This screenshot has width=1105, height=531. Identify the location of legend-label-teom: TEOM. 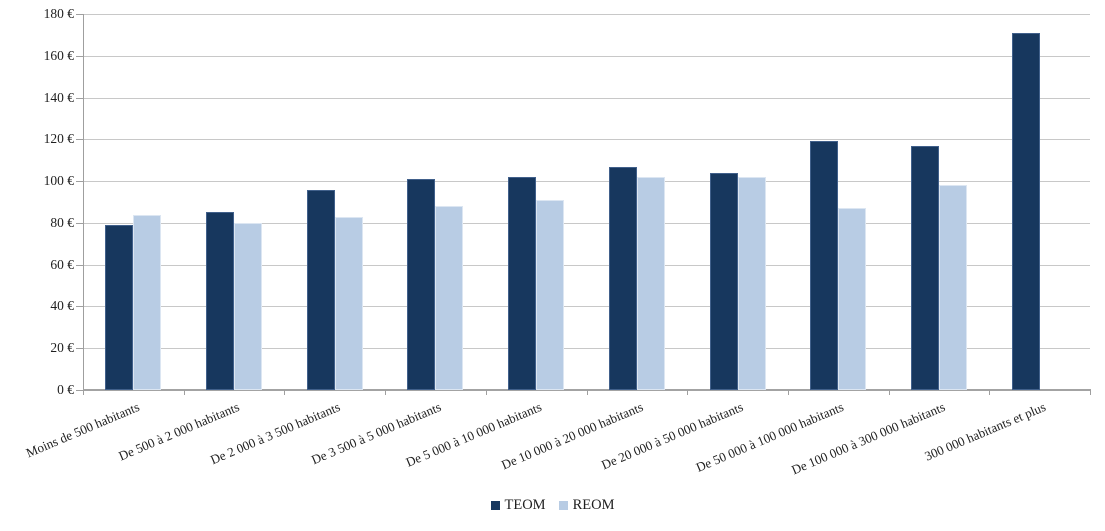
(525, 505).